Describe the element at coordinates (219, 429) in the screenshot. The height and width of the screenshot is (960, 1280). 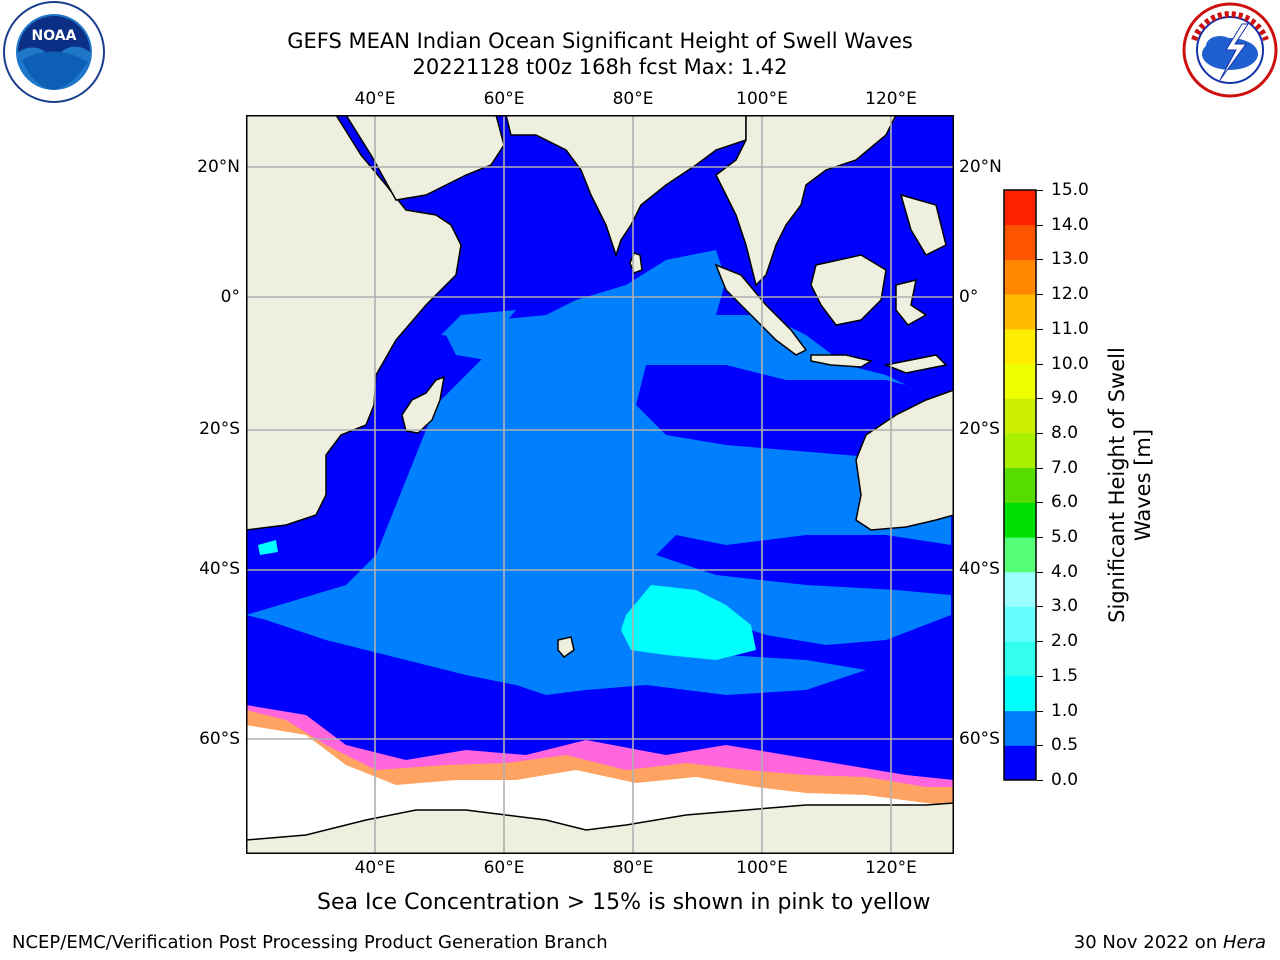
I see `lat-label-left-20s: 20°S` at that location.